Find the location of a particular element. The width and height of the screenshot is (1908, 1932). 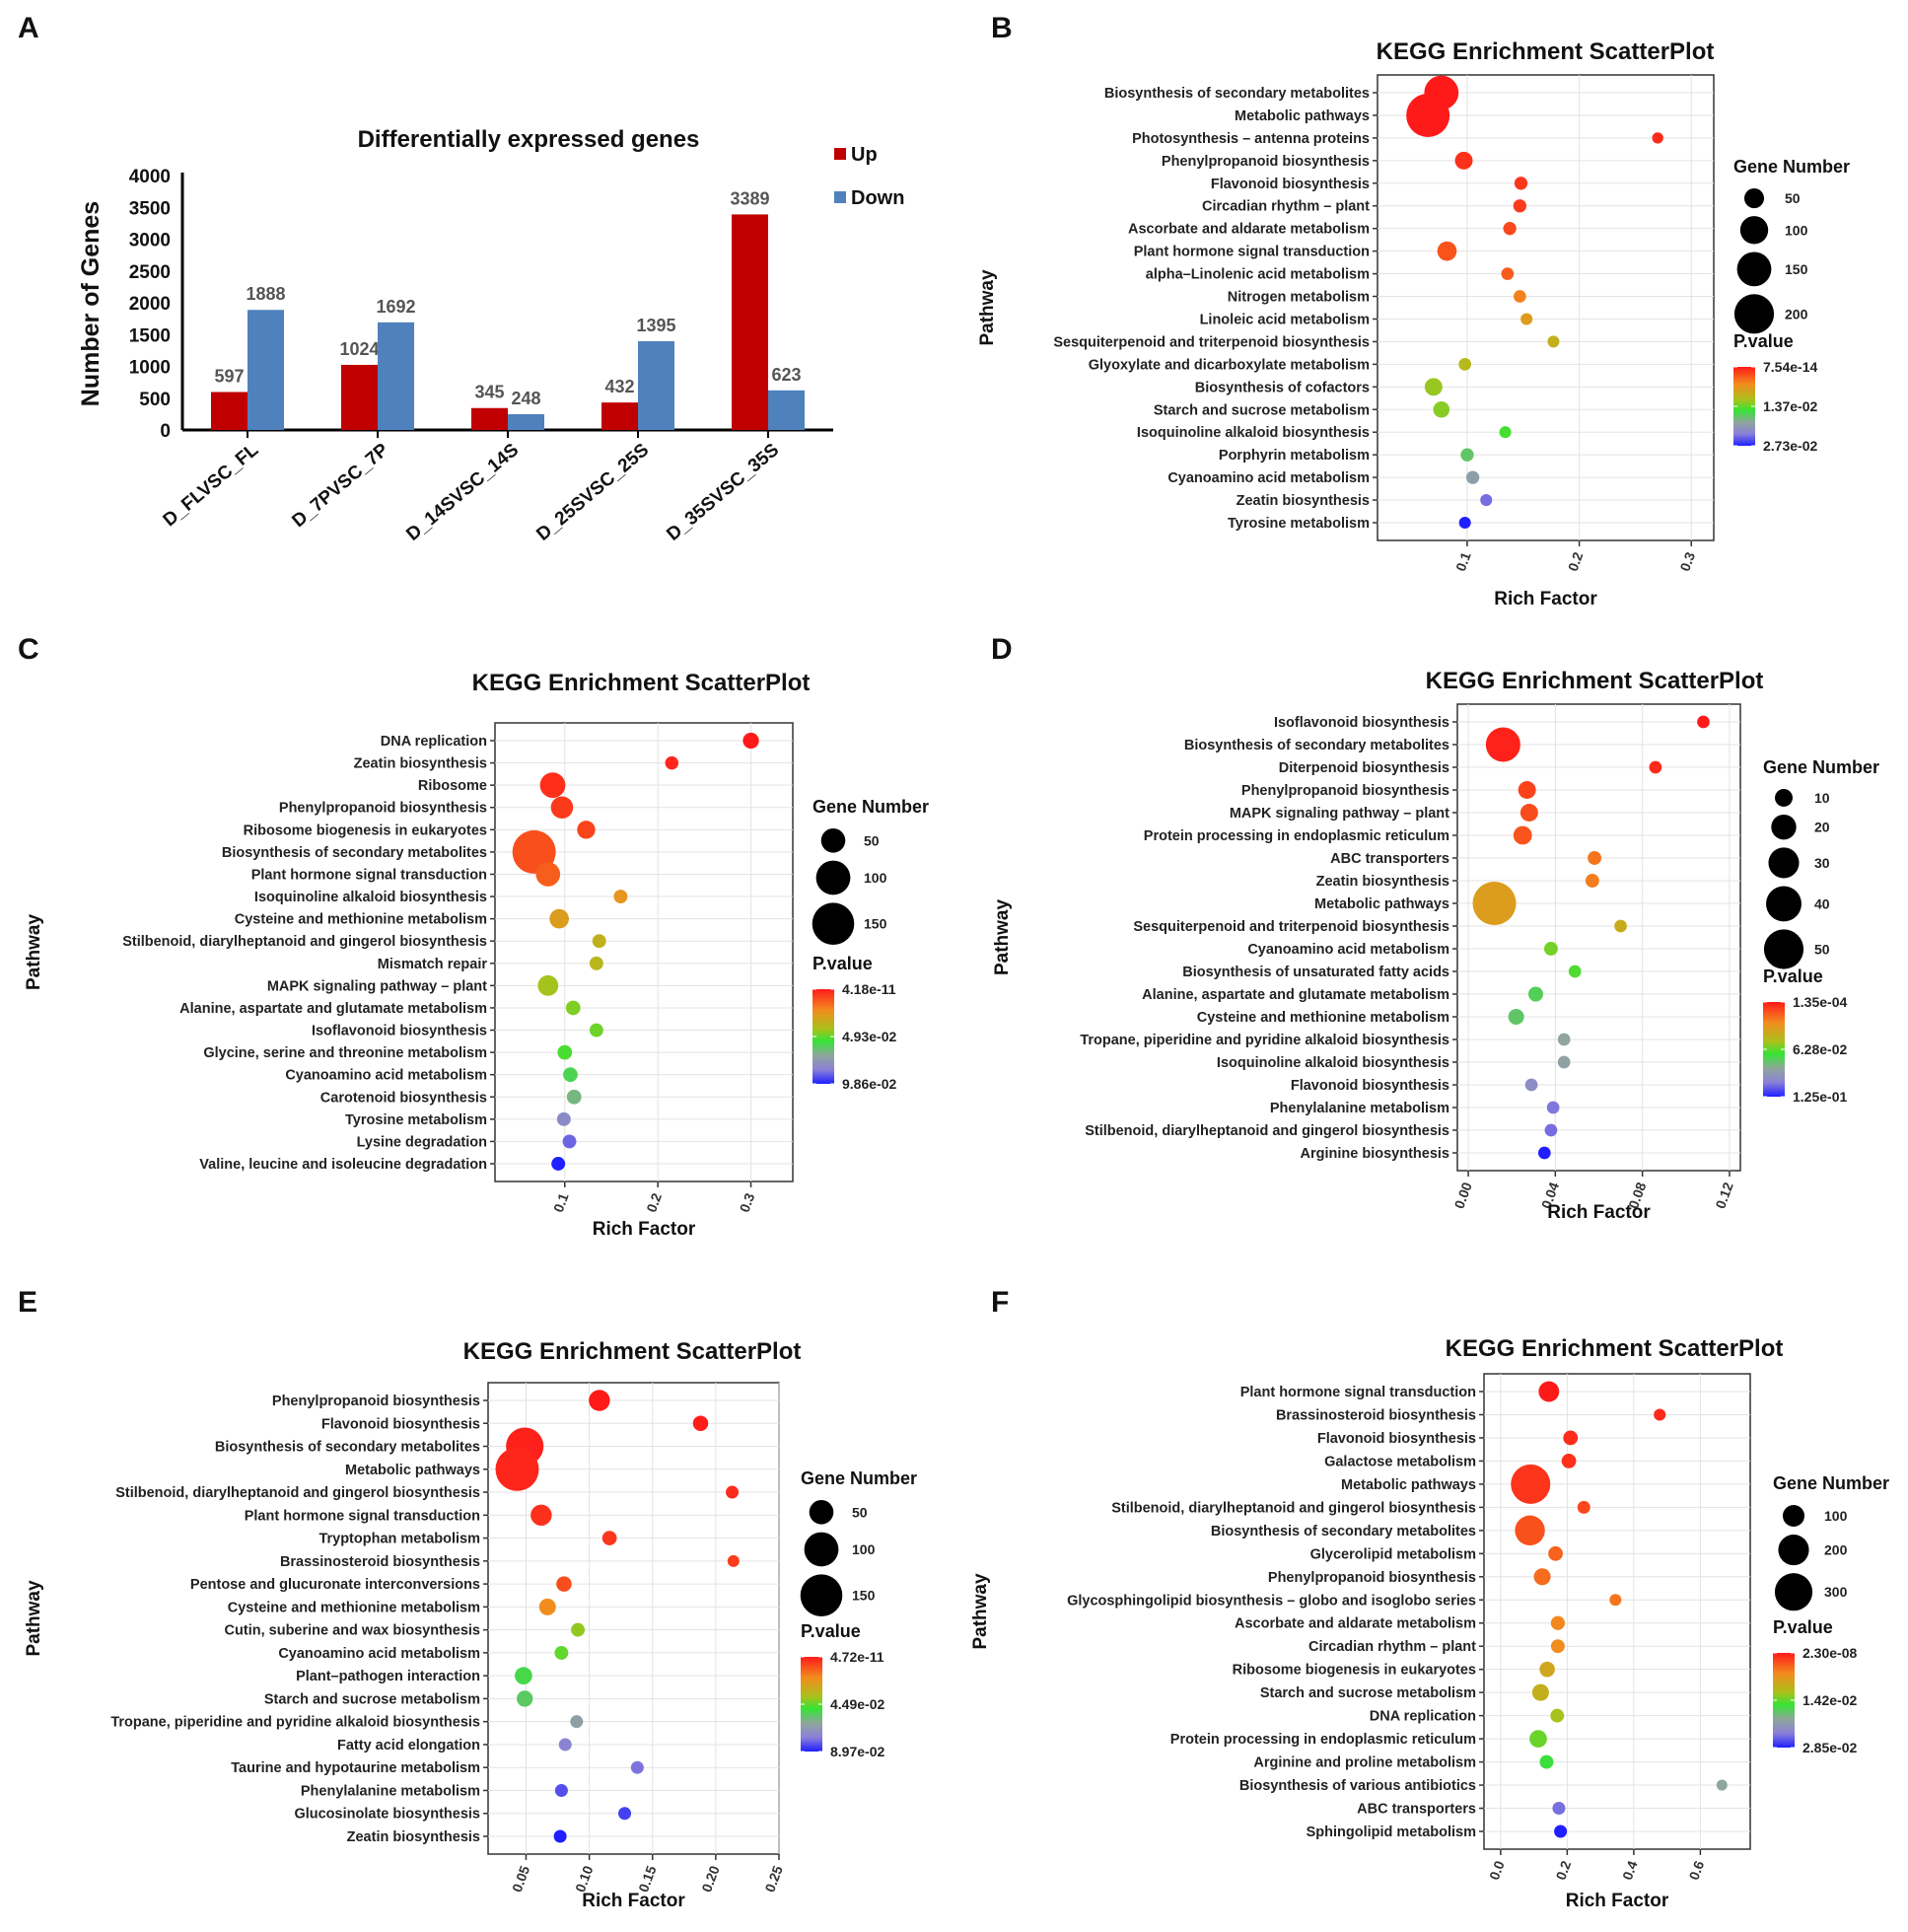

pathway-label: Galactose metabolism is located at coordinates (1400, 1461).